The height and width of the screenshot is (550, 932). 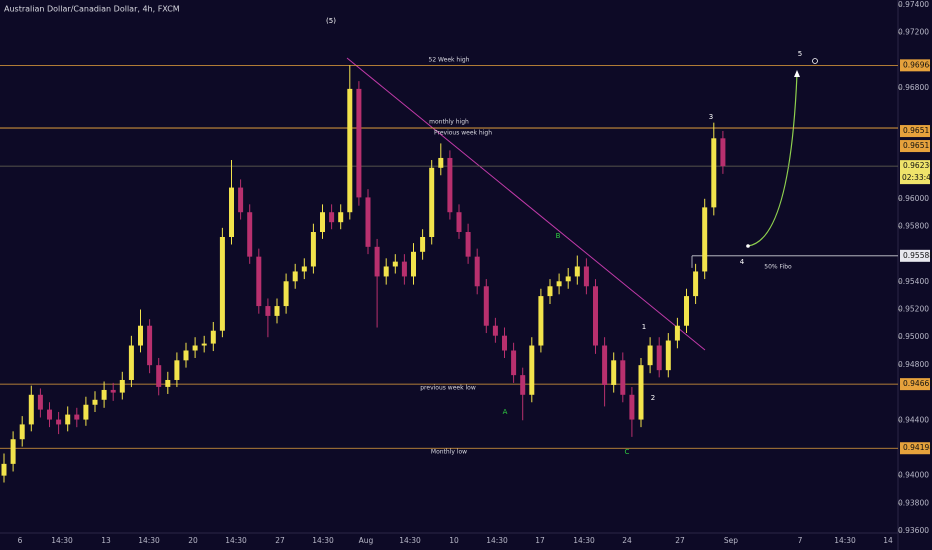 What do you see at coordinates (778, 267) in the screenshot?
I see `level-label: 50% Fibo` at bounding box center [778, 267].